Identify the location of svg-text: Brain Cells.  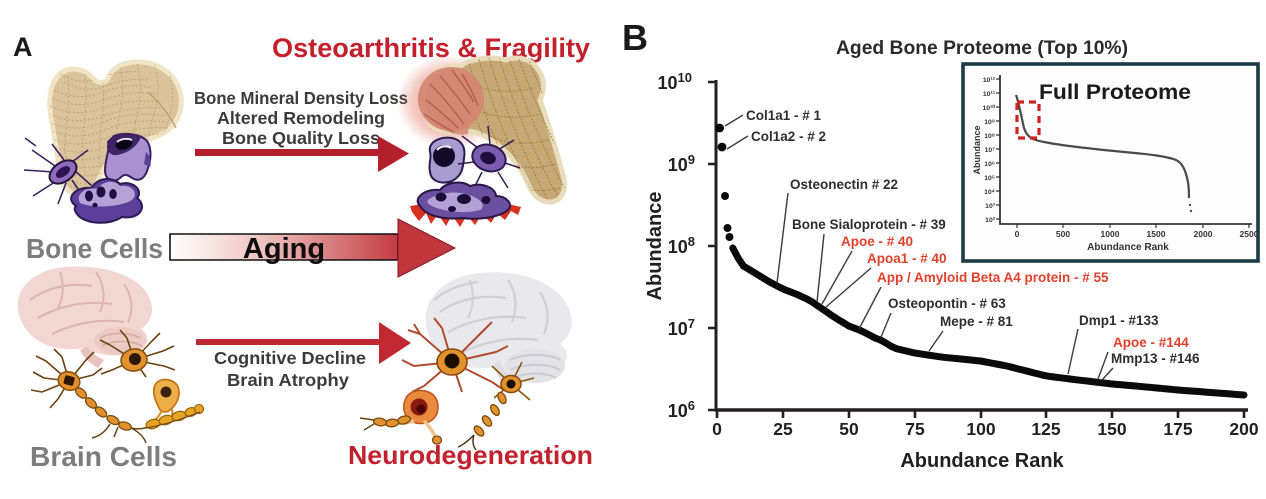
(103, 456).